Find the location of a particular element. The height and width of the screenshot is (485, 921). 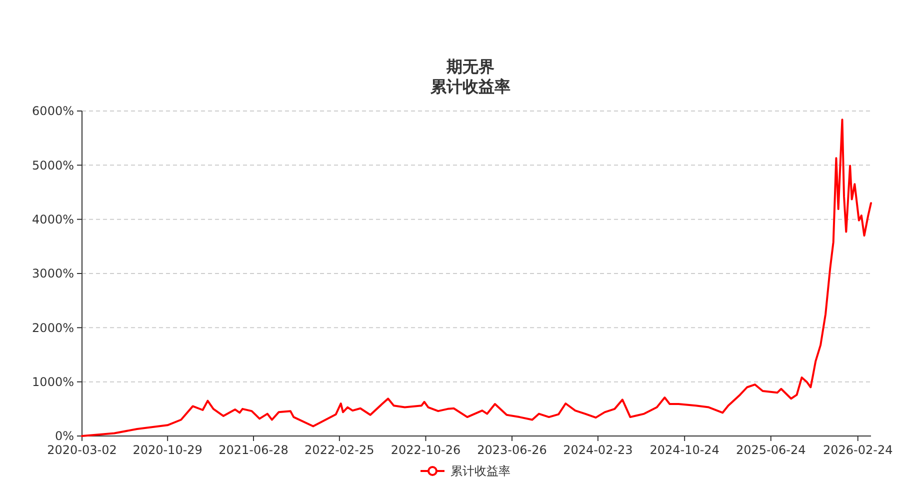

y-tick-label: 3000% is located at coordinates (53, 273).